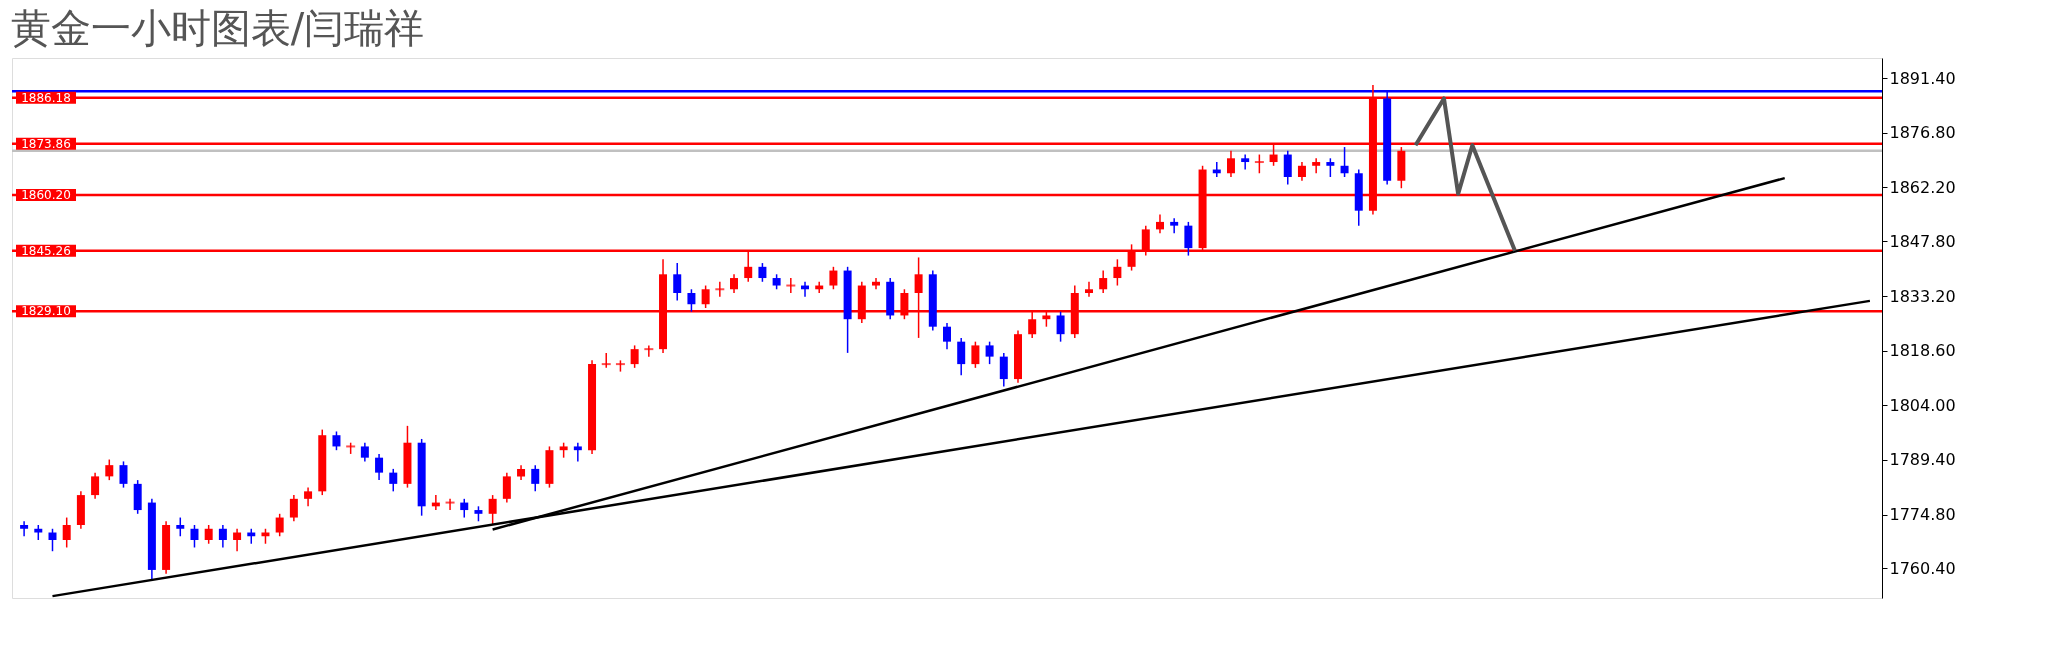 This screenshot has height=652, width=2046. I want to click on chart-title: 黄金一小时图表/闫瑞祥, so click(217, 28).